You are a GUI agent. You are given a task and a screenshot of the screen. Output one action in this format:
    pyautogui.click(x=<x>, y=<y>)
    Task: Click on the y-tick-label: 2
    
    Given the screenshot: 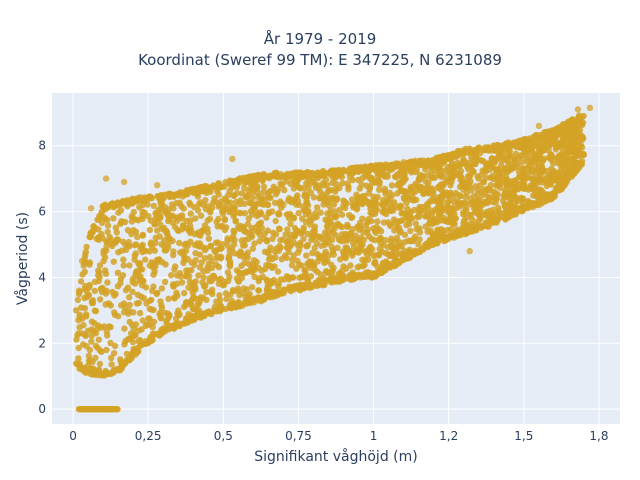 What is the action you would take?
    pyautogui.click(x=42, y=343)
    